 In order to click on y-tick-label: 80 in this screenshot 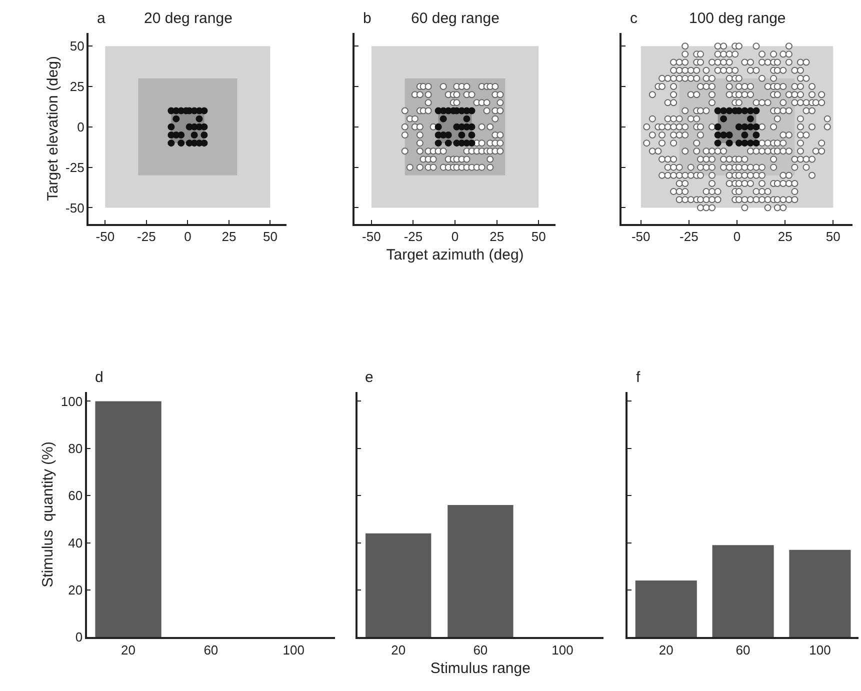, I will do `click(75, 448)`.